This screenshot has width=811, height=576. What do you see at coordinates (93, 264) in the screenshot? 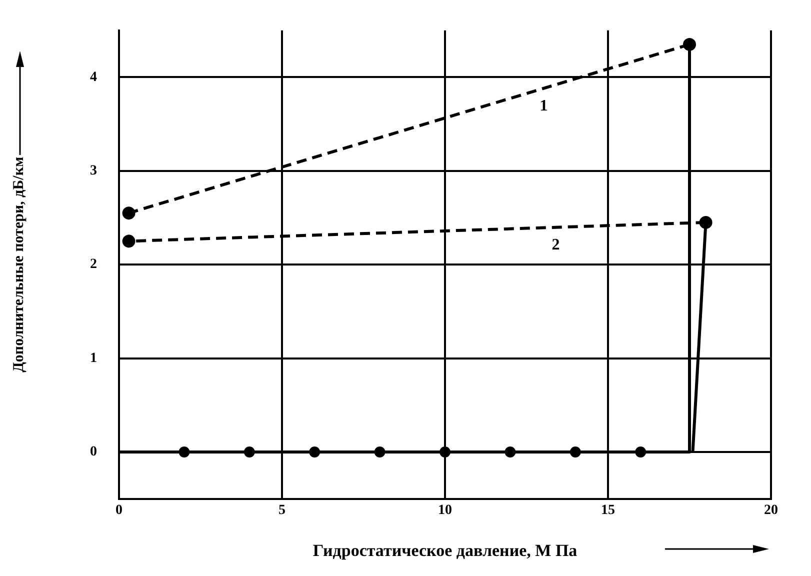
I see `y-tick-label: 2` at bounding box center [93, 264].